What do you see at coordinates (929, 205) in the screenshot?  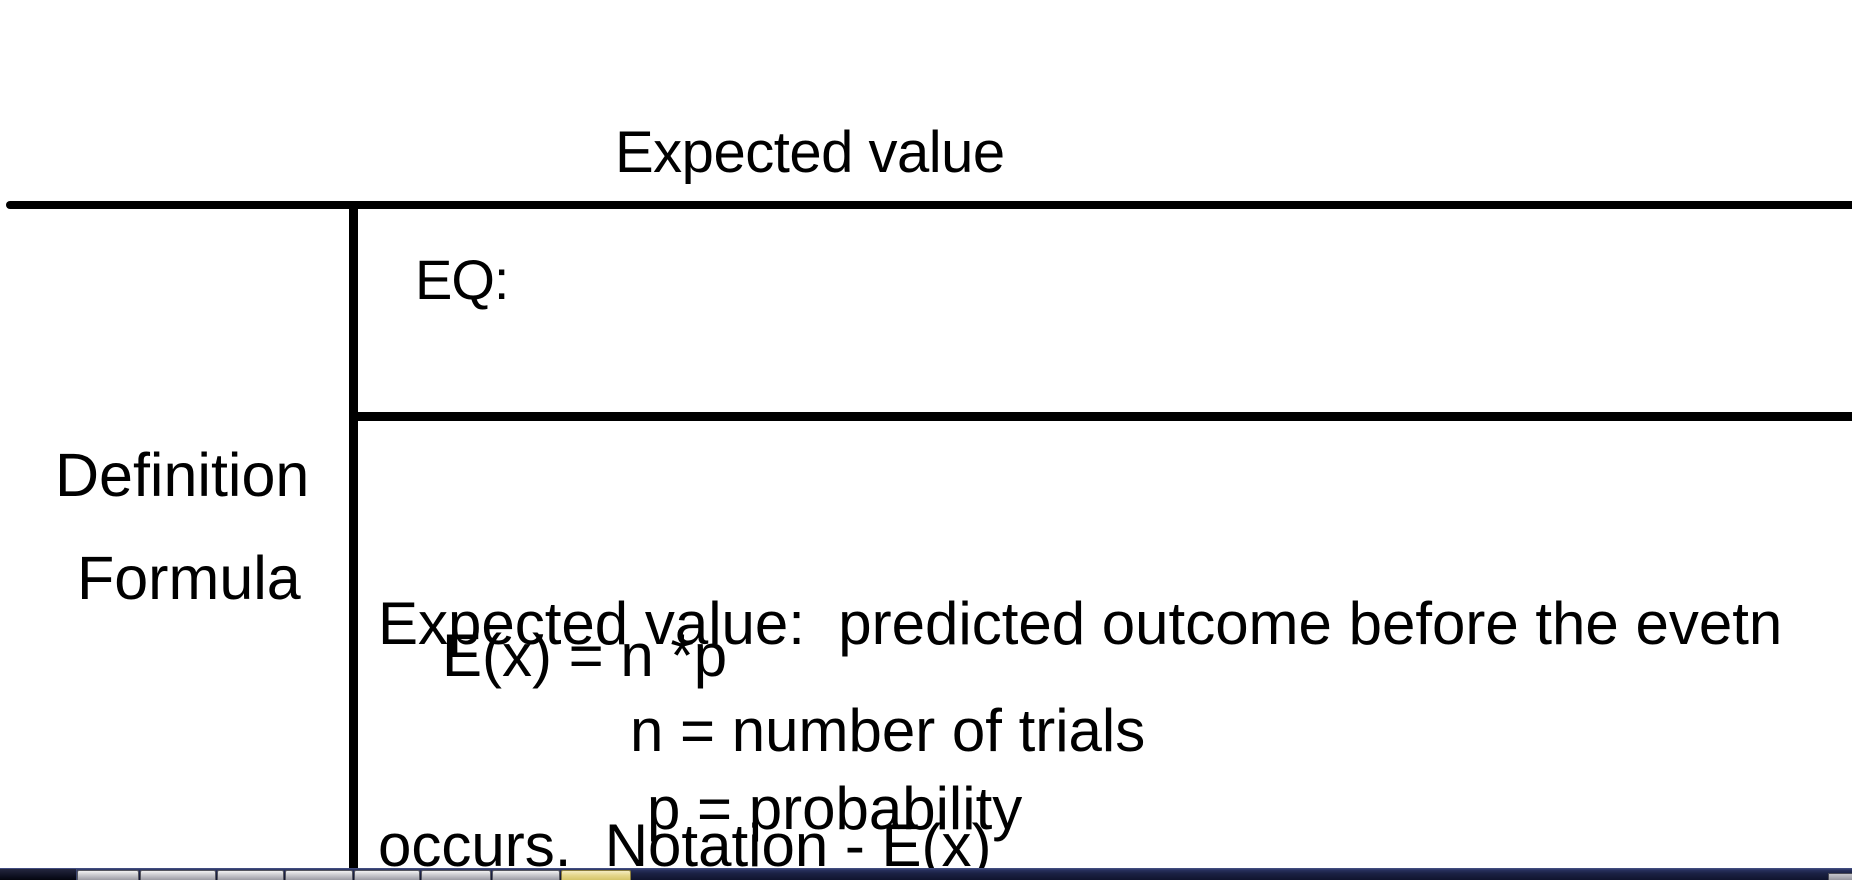 I see `table-top-rule` at bounding box center [929, 205].